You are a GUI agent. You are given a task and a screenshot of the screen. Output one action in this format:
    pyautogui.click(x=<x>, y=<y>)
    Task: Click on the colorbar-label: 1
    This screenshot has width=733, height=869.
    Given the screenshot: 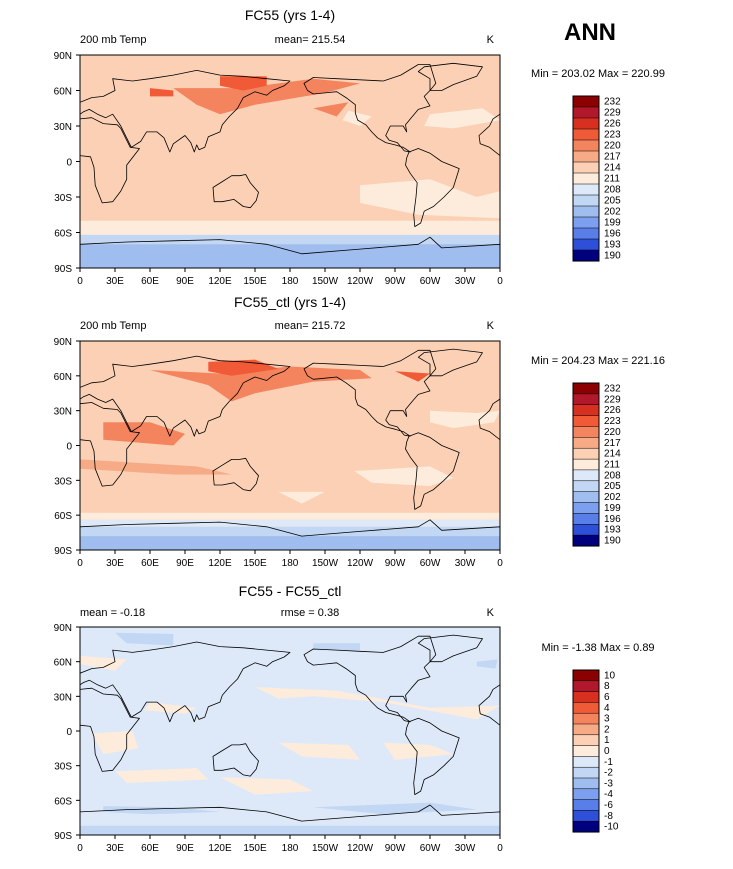 What is the action you would take?
    pyautogui.click(x=607, y=740)
    